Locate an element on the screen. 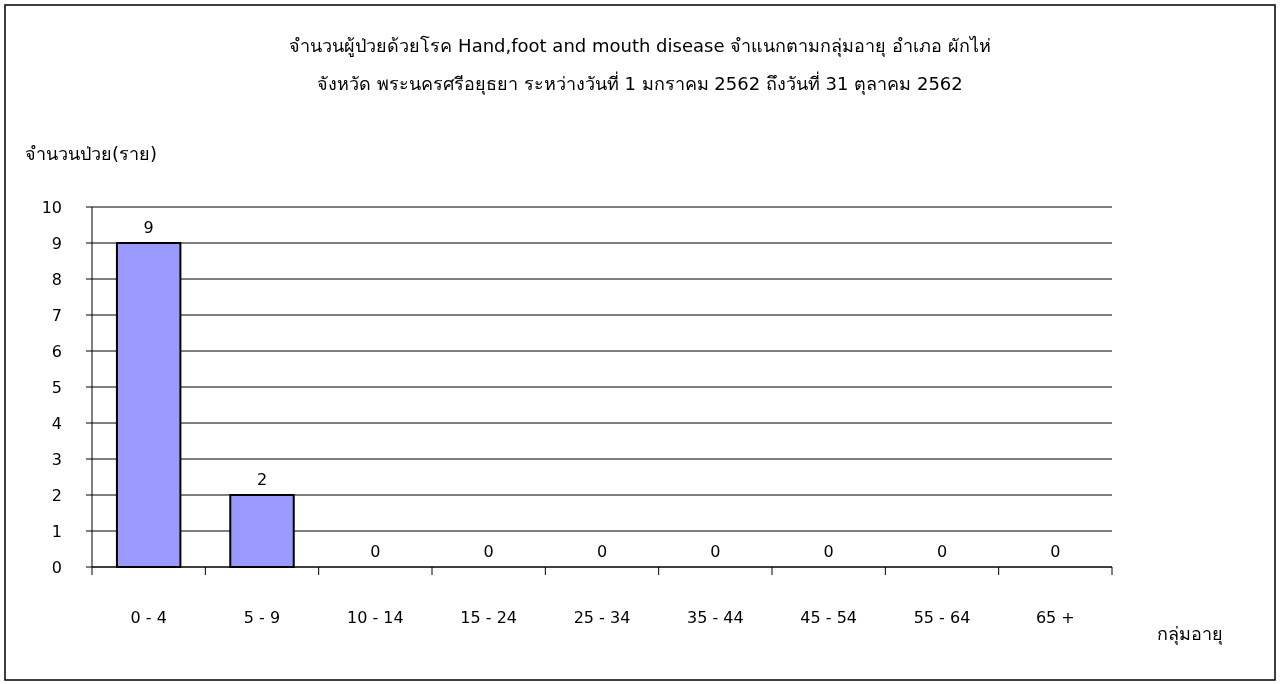 The image size is (1280, 684). y-tick-label: 4 is located at coordinates (56, 423).